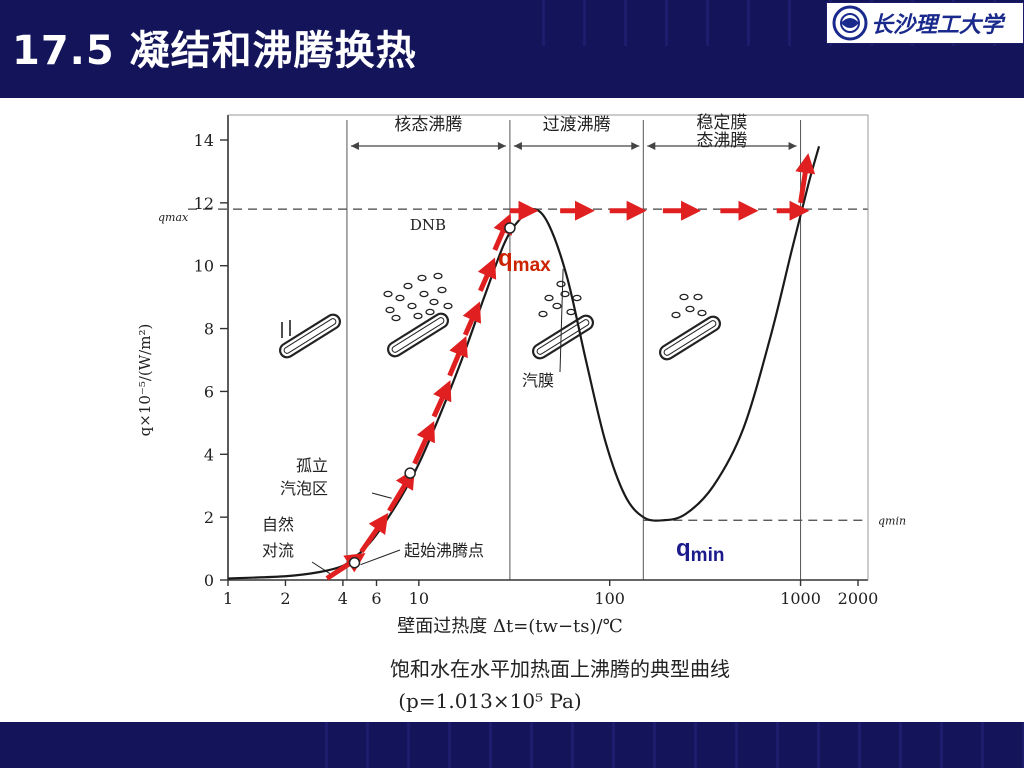 This screenshot has height=768, width=1024. I want to click on q-min-axis-label: qmin, so click(892, 520).